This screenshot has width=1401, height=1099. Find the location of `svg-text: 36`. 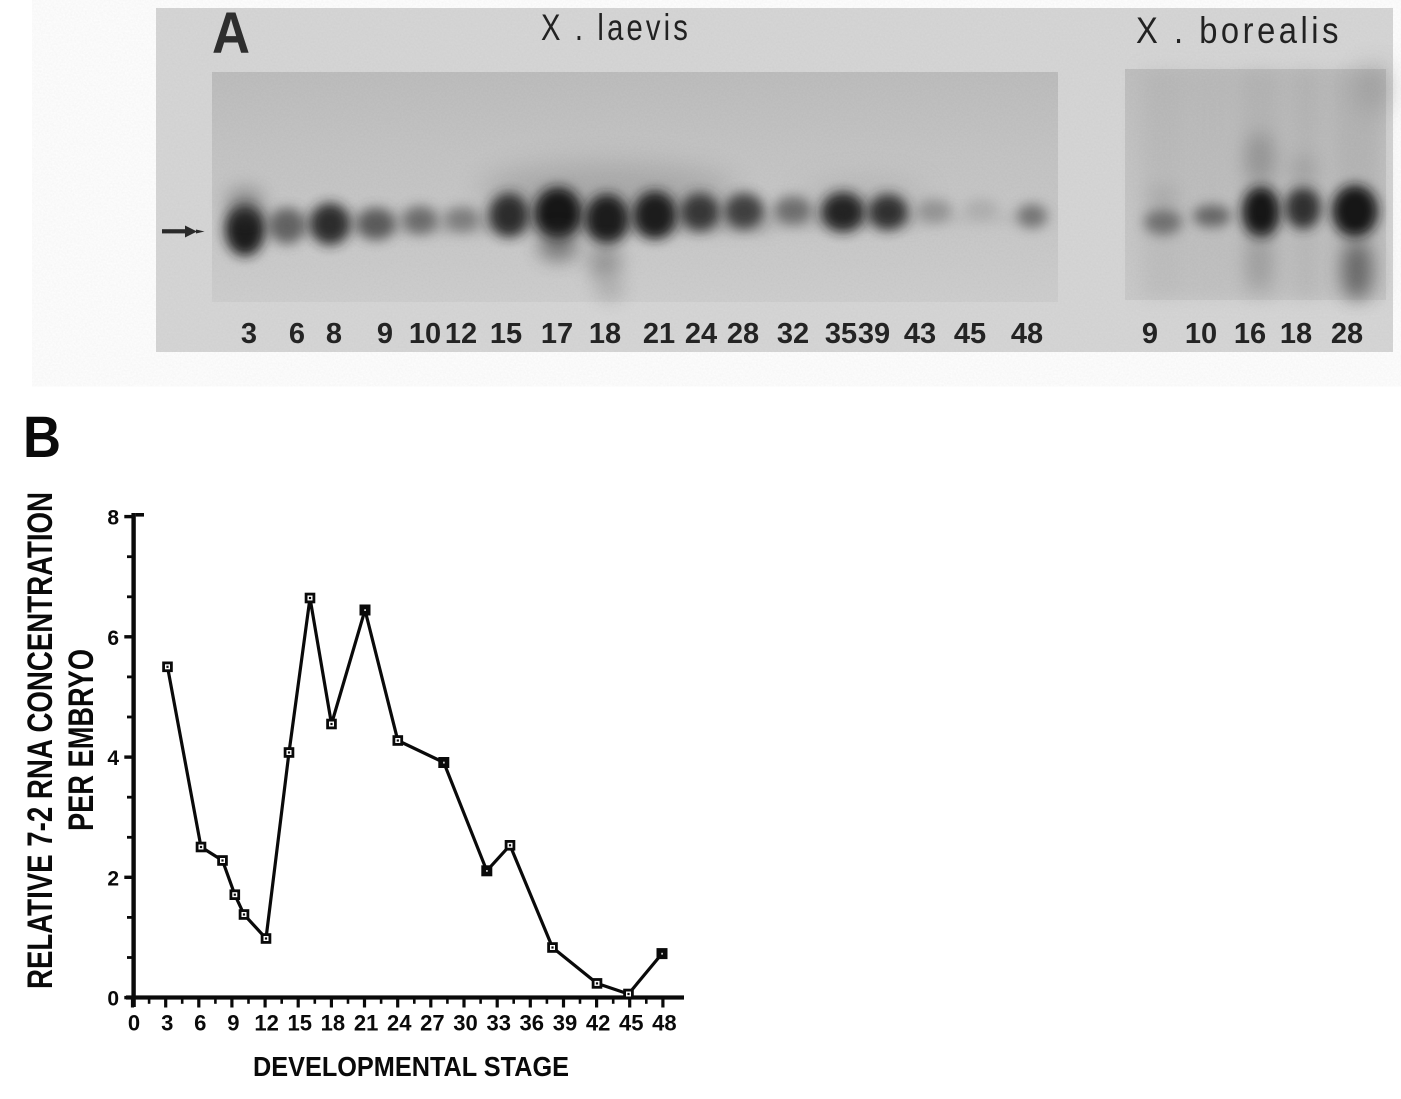

svg-text: 36 is located at coordinates (532, 1023).